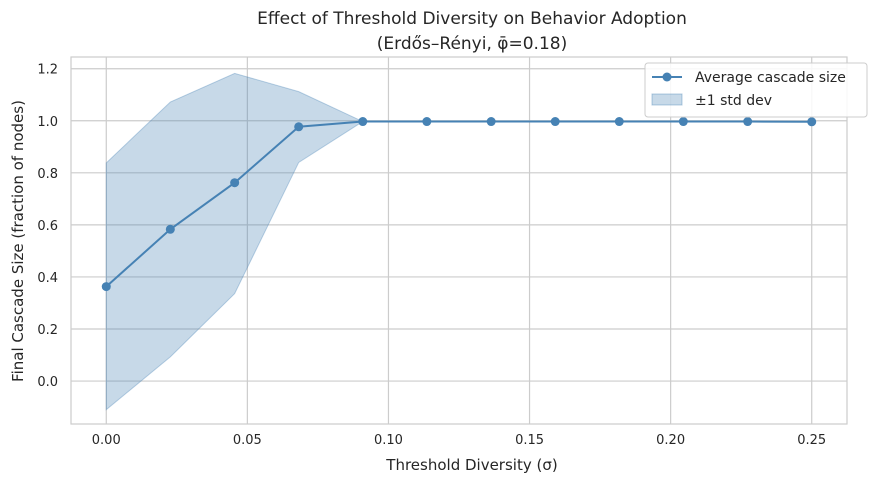  What do you see at coordinates (47, 70) in the screenshot?
I see `y-tick-label: 1.2` at bounding box center [47, 70].